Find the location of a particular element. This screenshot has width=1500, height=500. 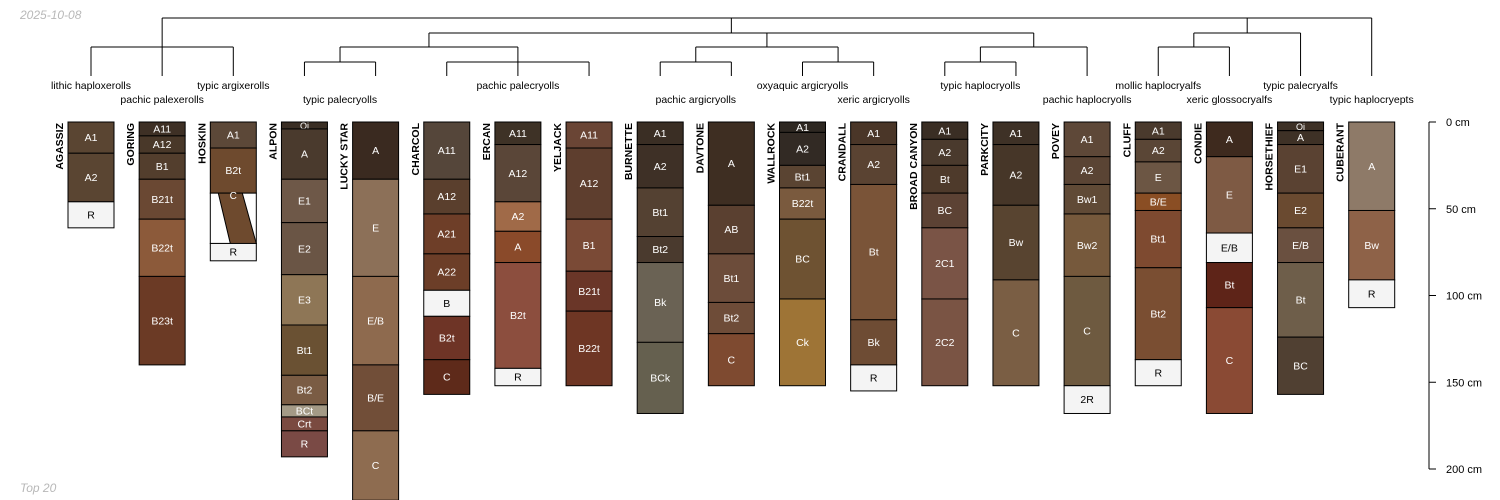

taxon-label: typic haplocryepts is located at coordinates (1372, 100).